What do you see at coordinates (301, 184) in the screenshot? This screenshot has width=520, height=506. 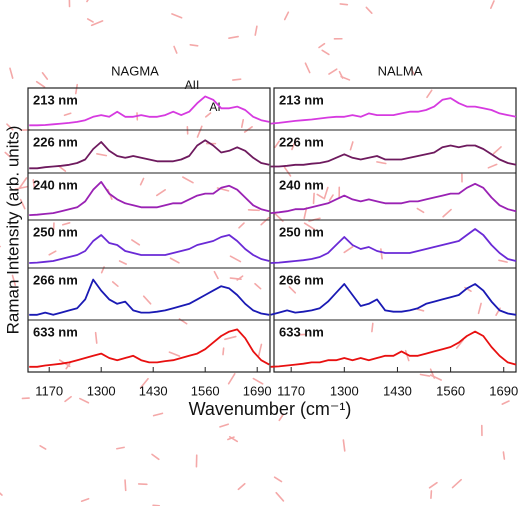 I see `row-label: 240 nm` at bounding box center [301, 184].